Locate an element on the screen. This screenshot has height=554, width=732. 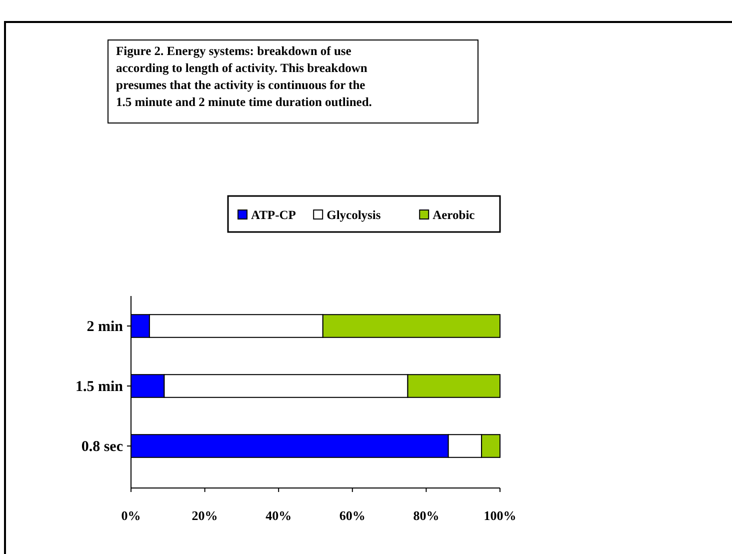
x-tick-label: 60% is located at coordinates (352, 515).